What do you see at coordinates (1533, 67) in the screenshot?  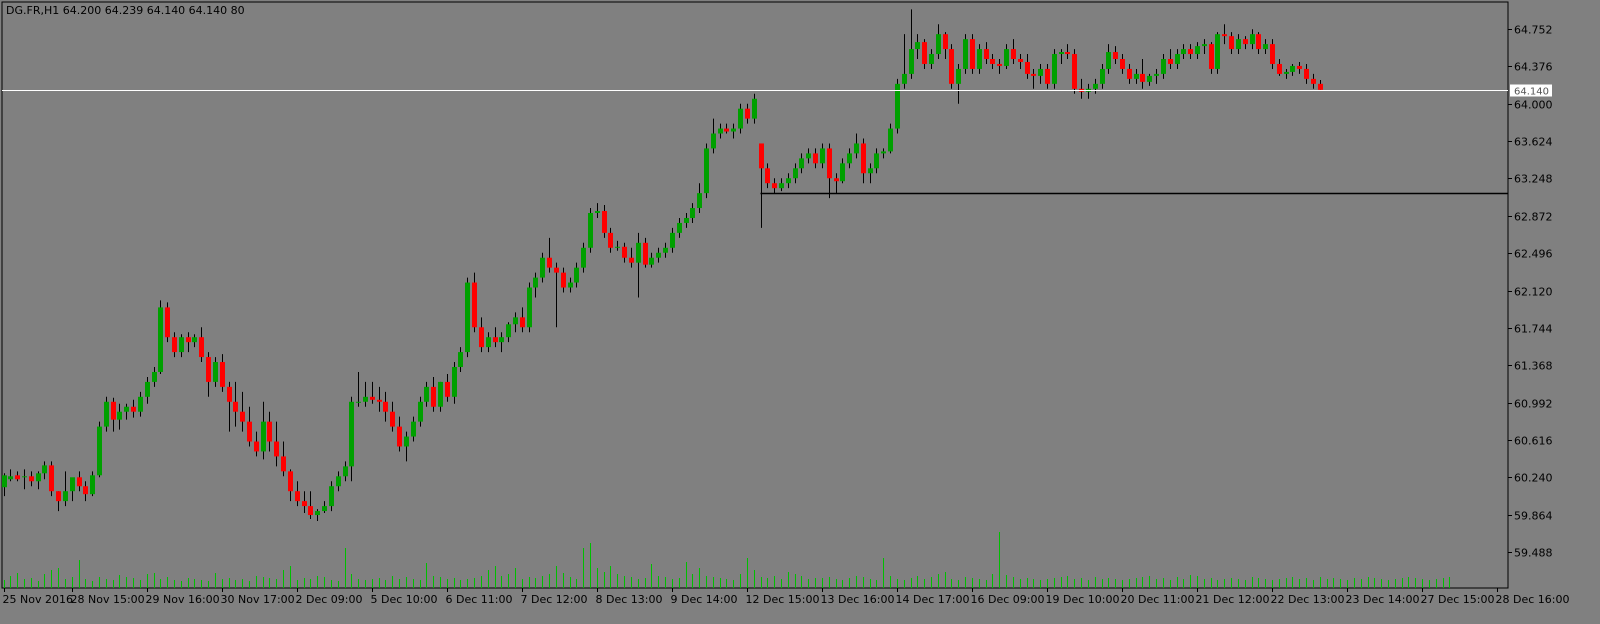 I see `price-tick-label: 64.376` at bounding box center [1533, 67].